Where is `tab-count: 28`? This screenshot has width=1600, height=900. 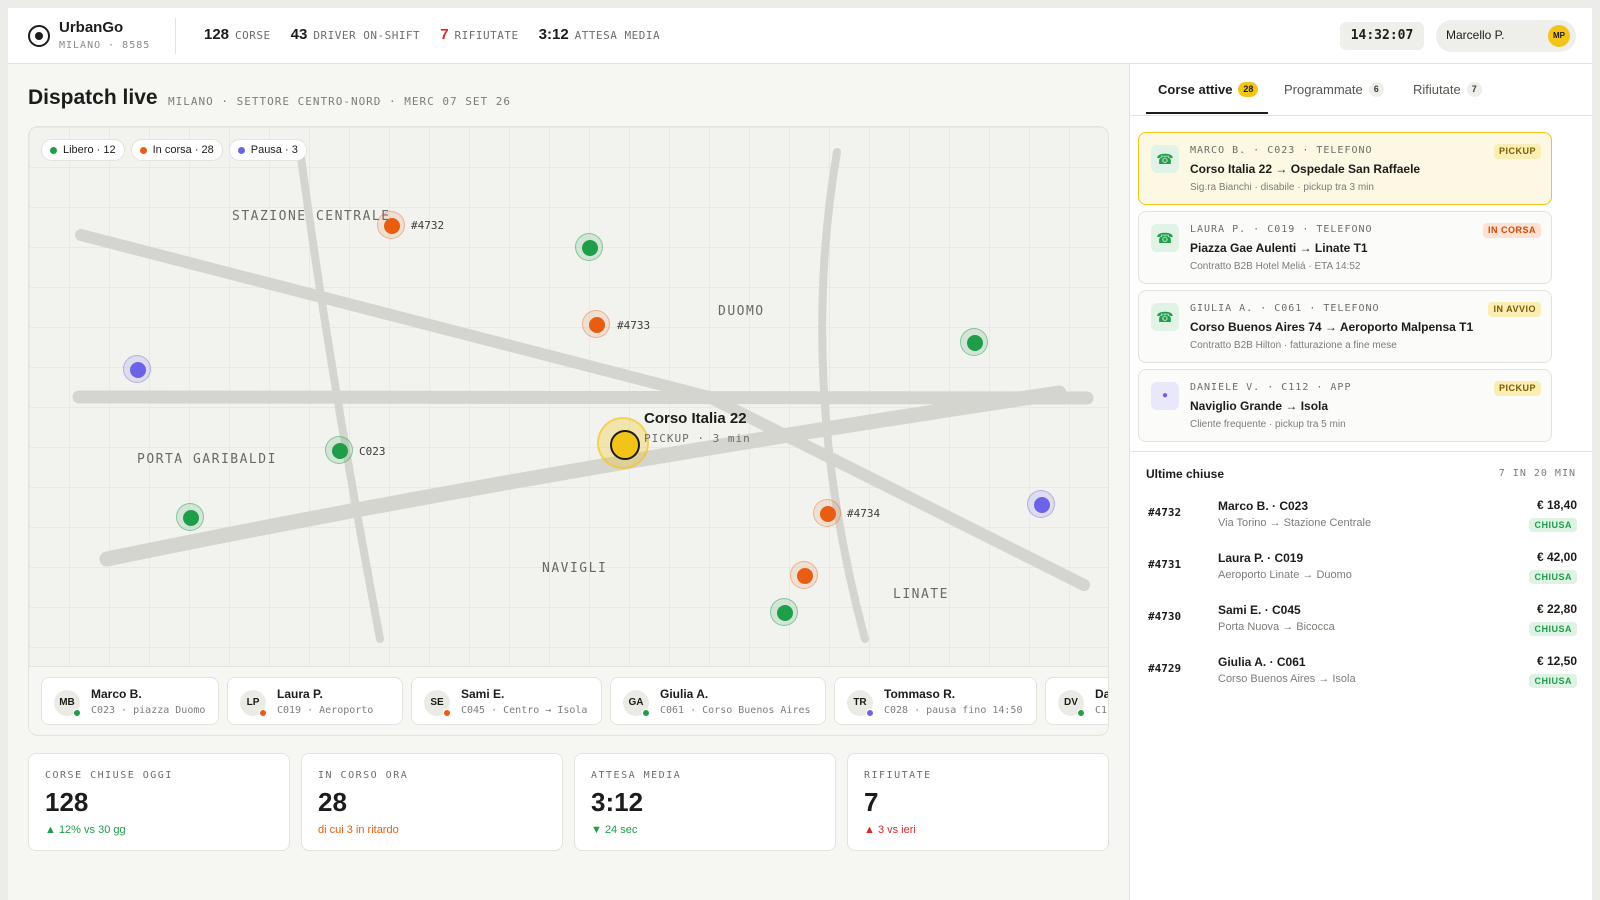
tab-count: 28 is located at coordinates (1248, 89).